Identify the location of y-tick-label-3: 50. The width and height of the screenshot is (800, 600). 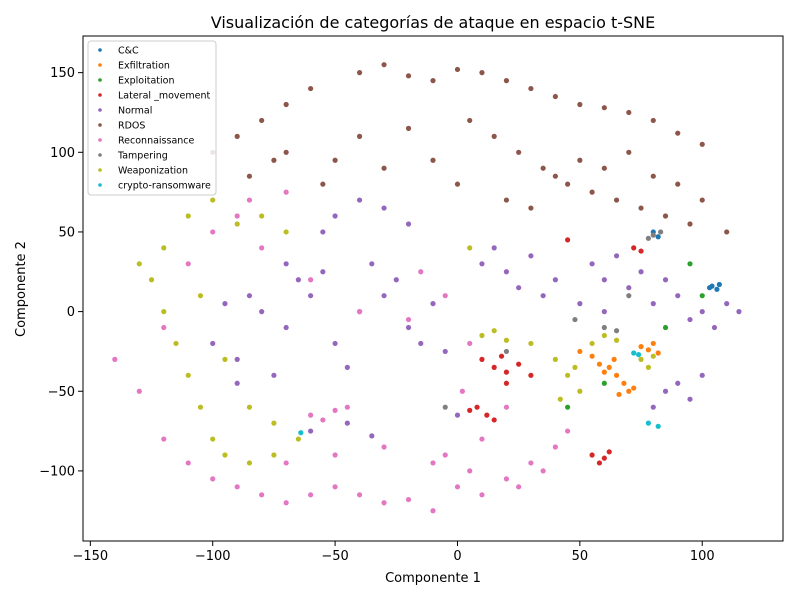
(66, 232).